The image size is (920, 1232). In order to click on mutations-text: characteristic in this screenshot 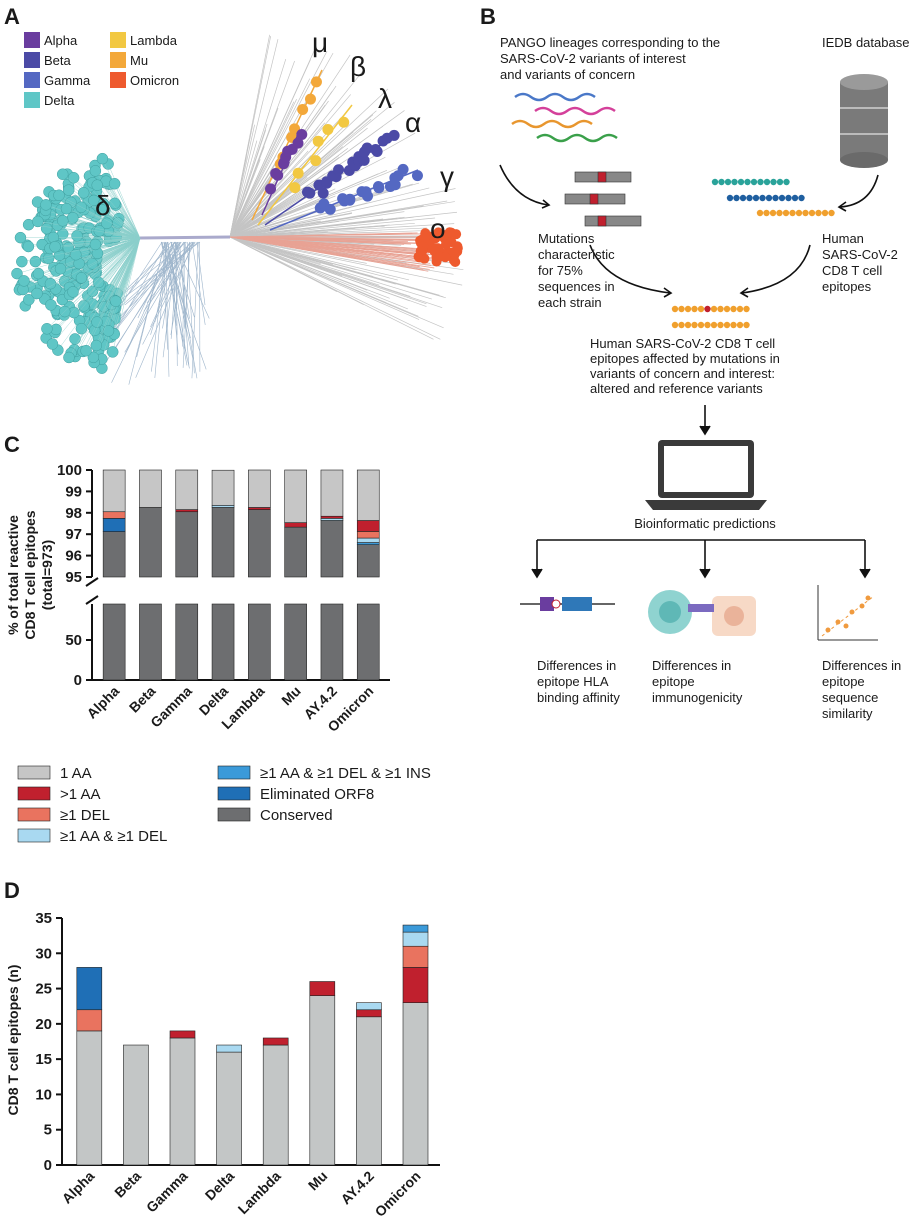, I will do `click(576, 254)`.